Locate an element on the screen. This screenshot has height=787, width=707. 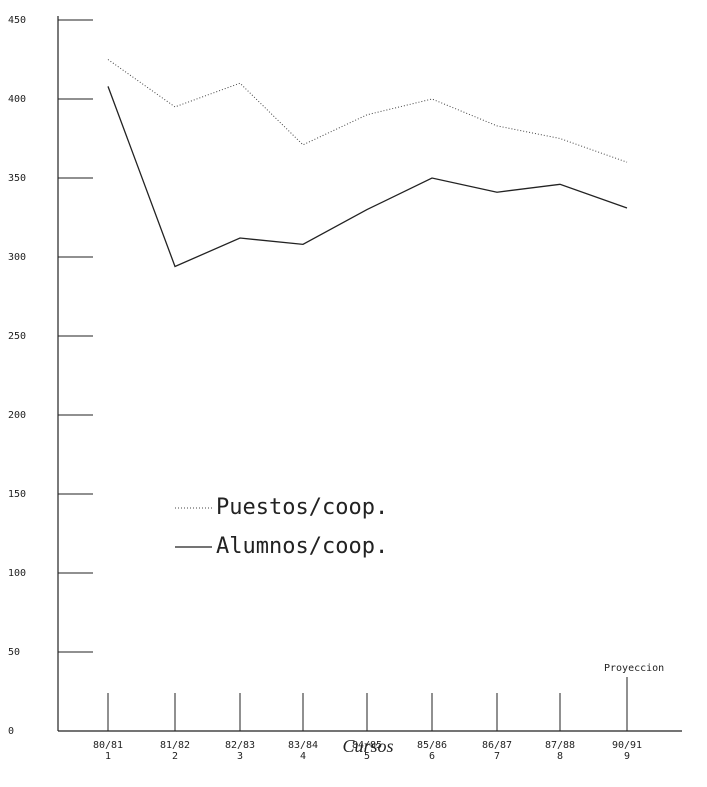
x-tick-label: 80/81 is located at coordinates (108, 745).